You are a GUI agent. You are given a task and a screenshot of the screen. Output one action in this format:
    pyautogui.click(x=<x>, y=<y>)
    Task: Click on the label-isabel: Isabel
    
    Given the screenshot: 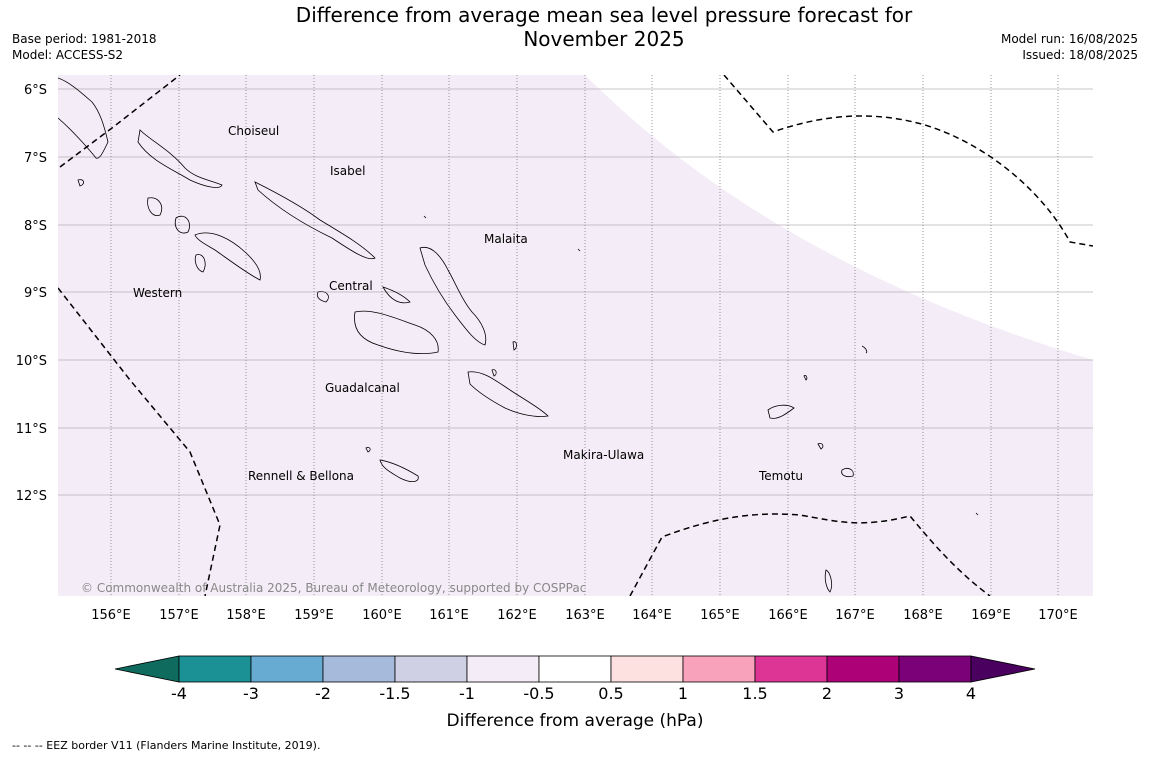 What is the action you would take?
    pyautogui.click(x=347, y=171)
    